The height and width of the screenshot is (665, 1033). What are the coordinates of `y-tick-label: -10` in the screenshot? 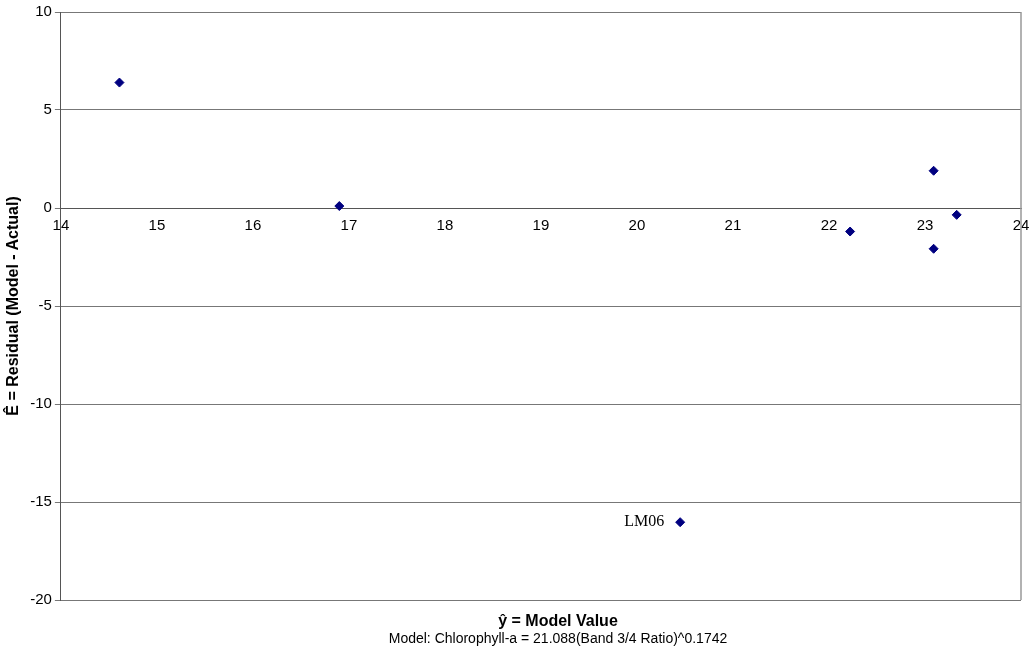 It's located at (41, 403).